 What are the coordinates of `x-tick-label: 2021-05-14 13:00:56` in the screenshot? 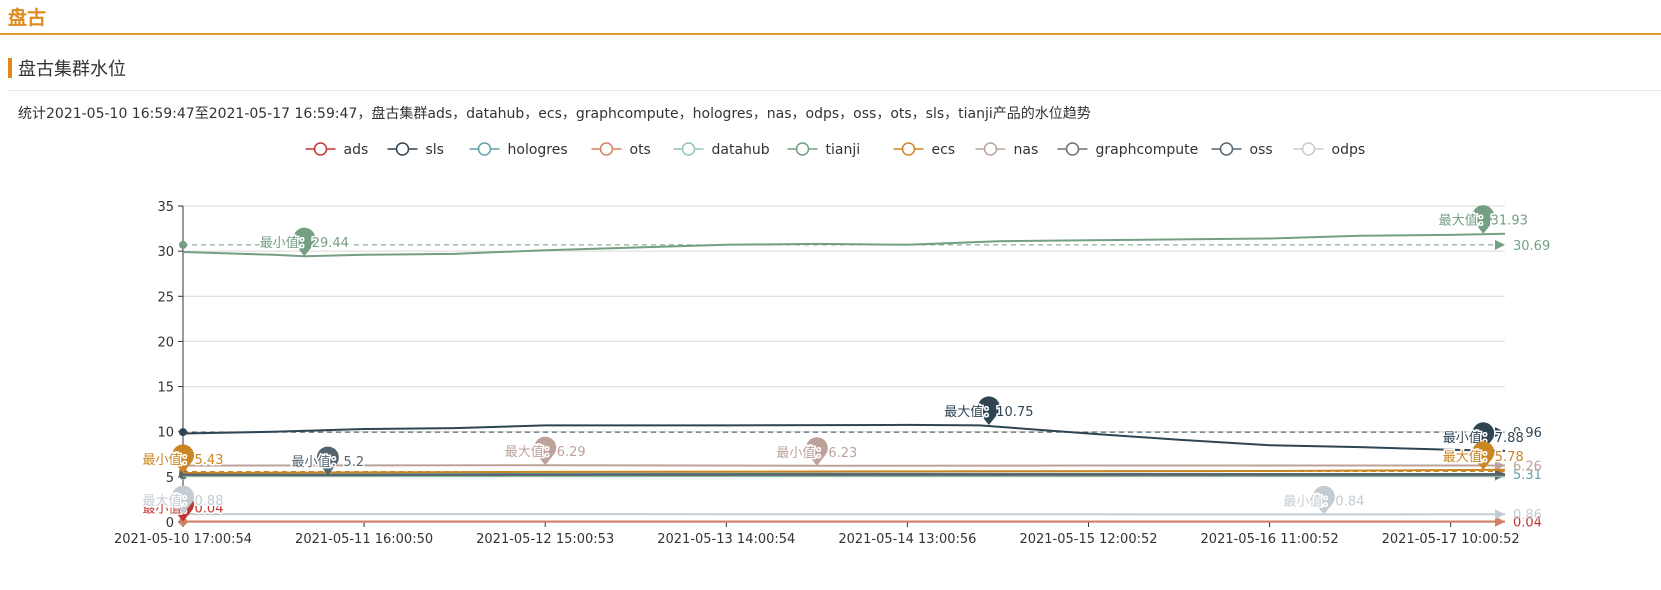 It's located at (907, 539).